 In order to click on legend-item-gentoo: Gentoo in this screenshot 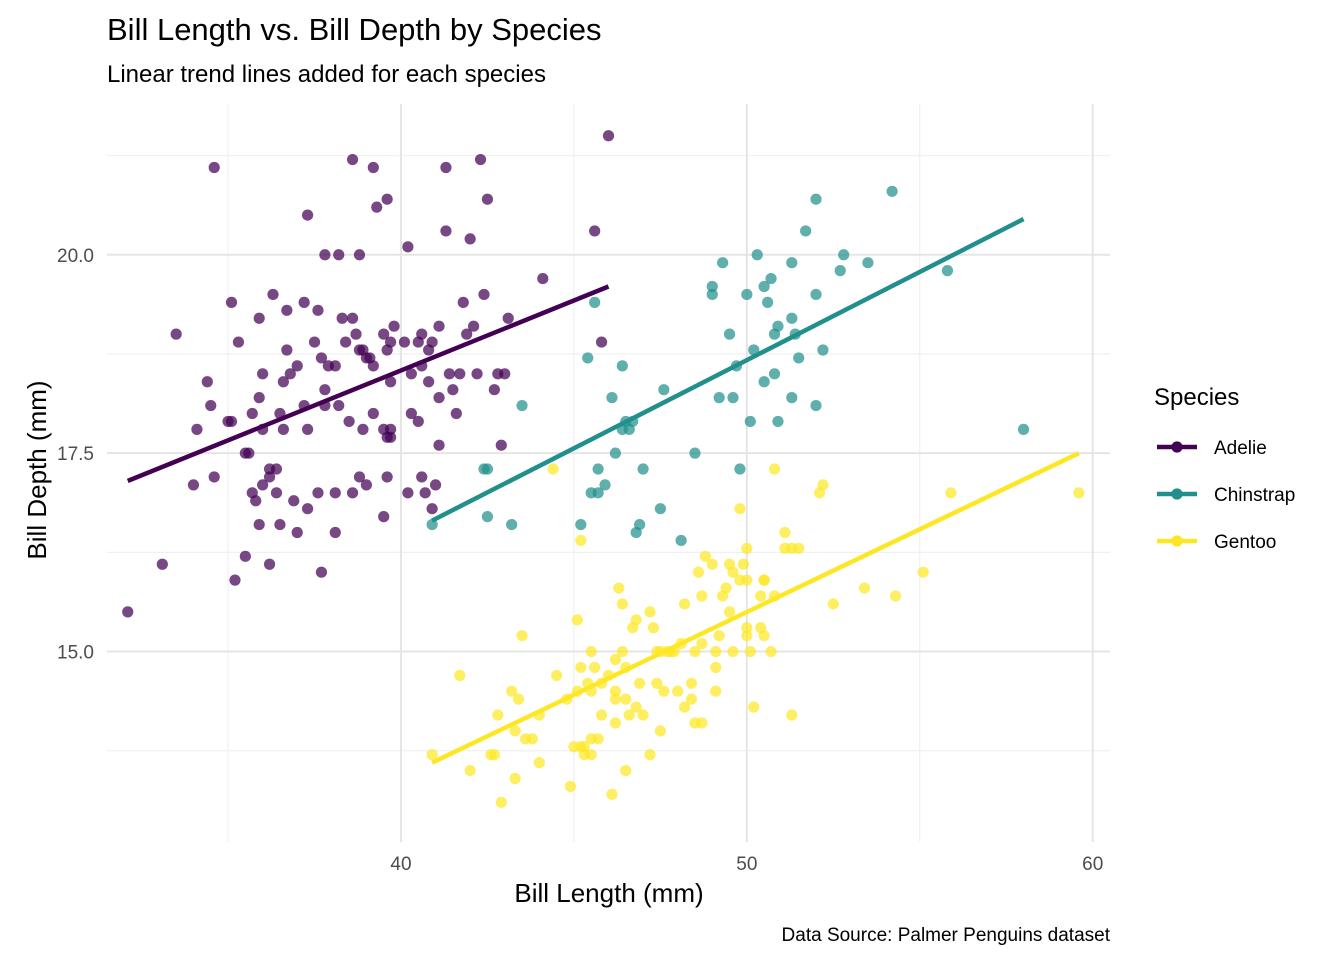, I will do `click(1216, 542)`.